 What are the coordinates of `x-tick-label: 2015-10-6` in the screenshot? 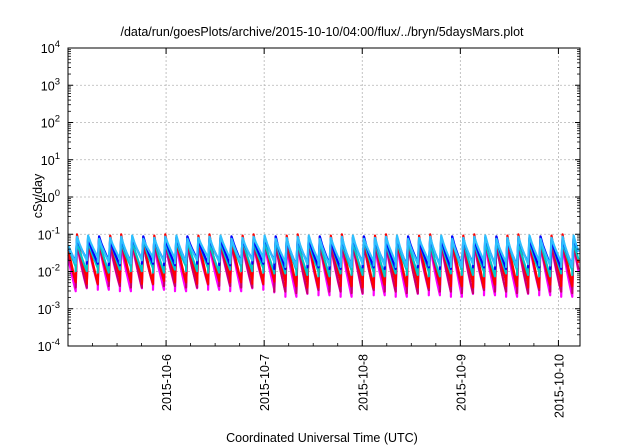 It's located at (167, 382).